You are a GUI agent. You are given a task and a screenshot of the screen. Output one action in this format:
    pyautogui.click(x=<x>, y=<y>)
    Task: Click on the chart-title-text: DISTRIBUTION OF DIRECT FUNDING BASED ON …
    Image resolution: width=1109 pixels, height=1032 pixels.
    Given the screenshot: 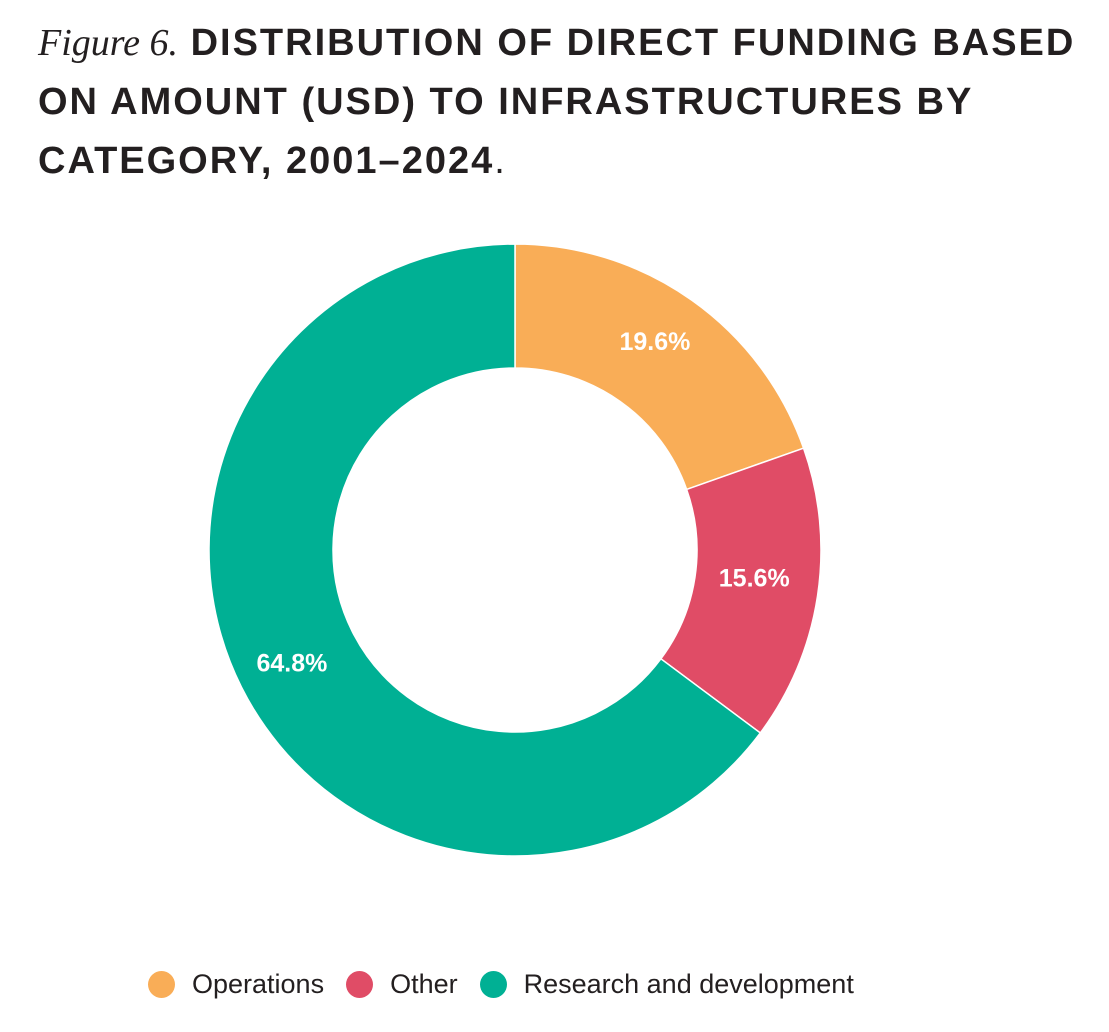 What is the action you would take?
    pyautogui.click(x=557, y=102)
    